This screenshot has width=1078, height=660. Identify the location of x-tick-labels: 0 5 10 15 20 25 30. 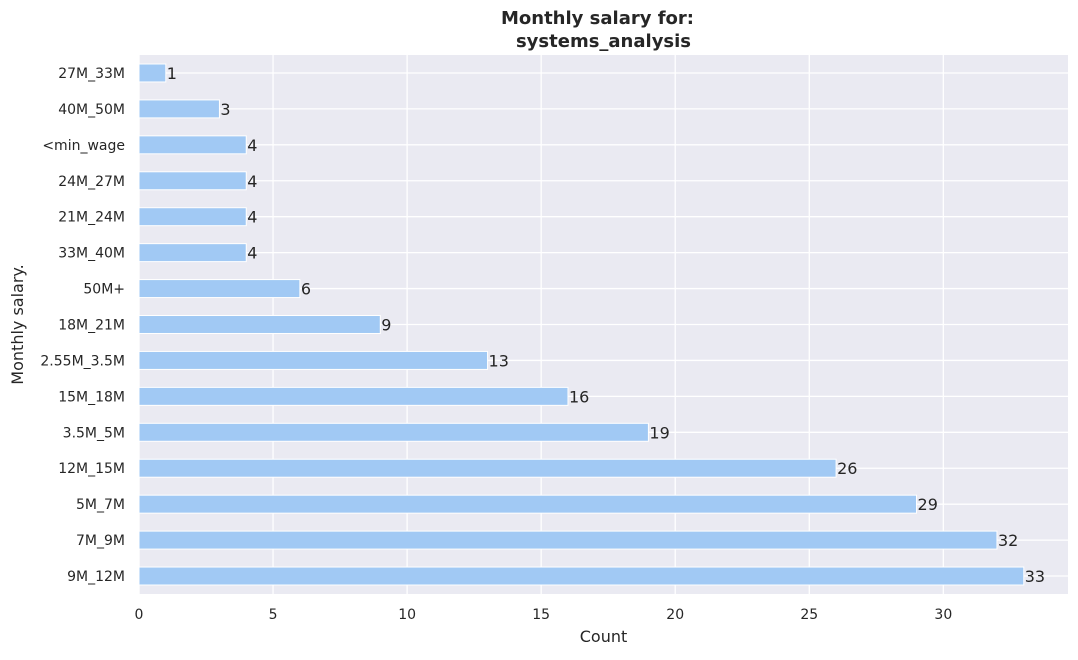
(544, 615).